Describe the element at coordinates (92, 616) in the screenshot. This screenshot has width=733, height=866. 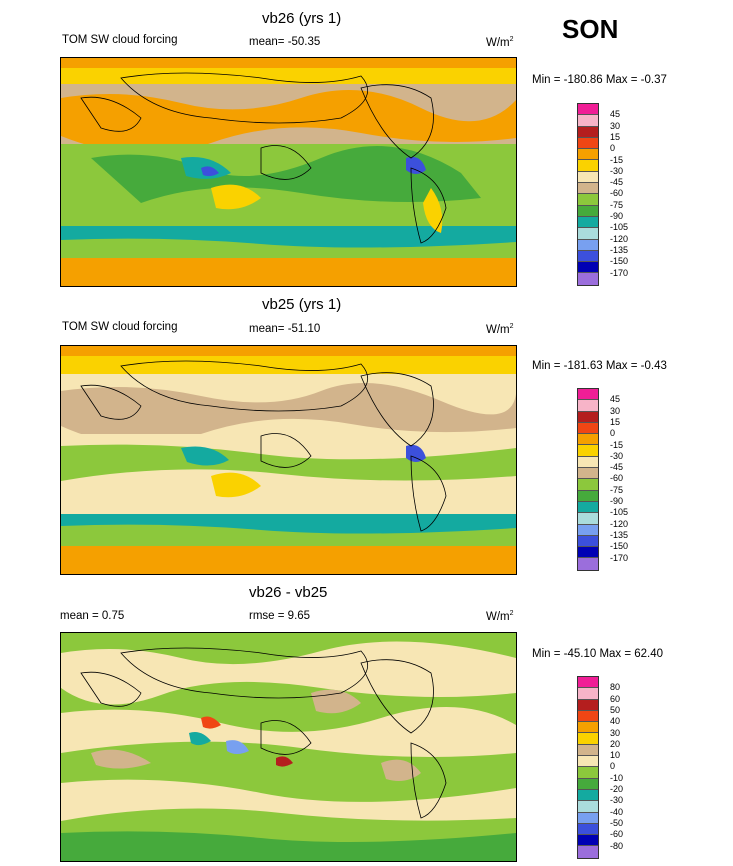
I see `panel-left-label: mean = 0.75` at that location.